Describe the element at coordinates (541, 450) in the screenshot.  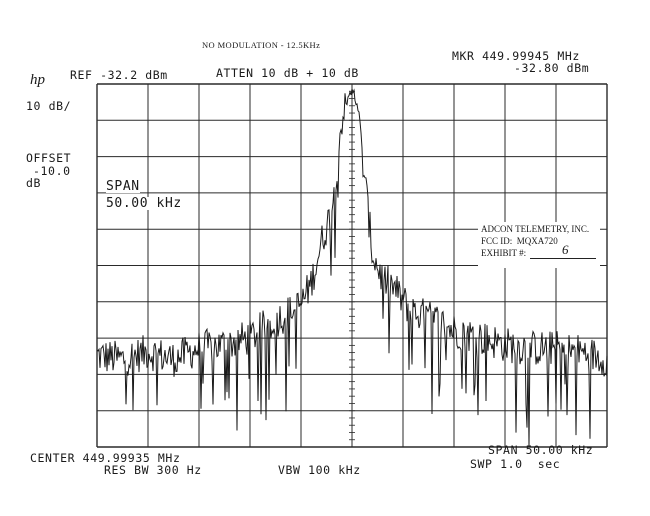
I see `span-footer: SPAN 50.00 kHz` at that location.